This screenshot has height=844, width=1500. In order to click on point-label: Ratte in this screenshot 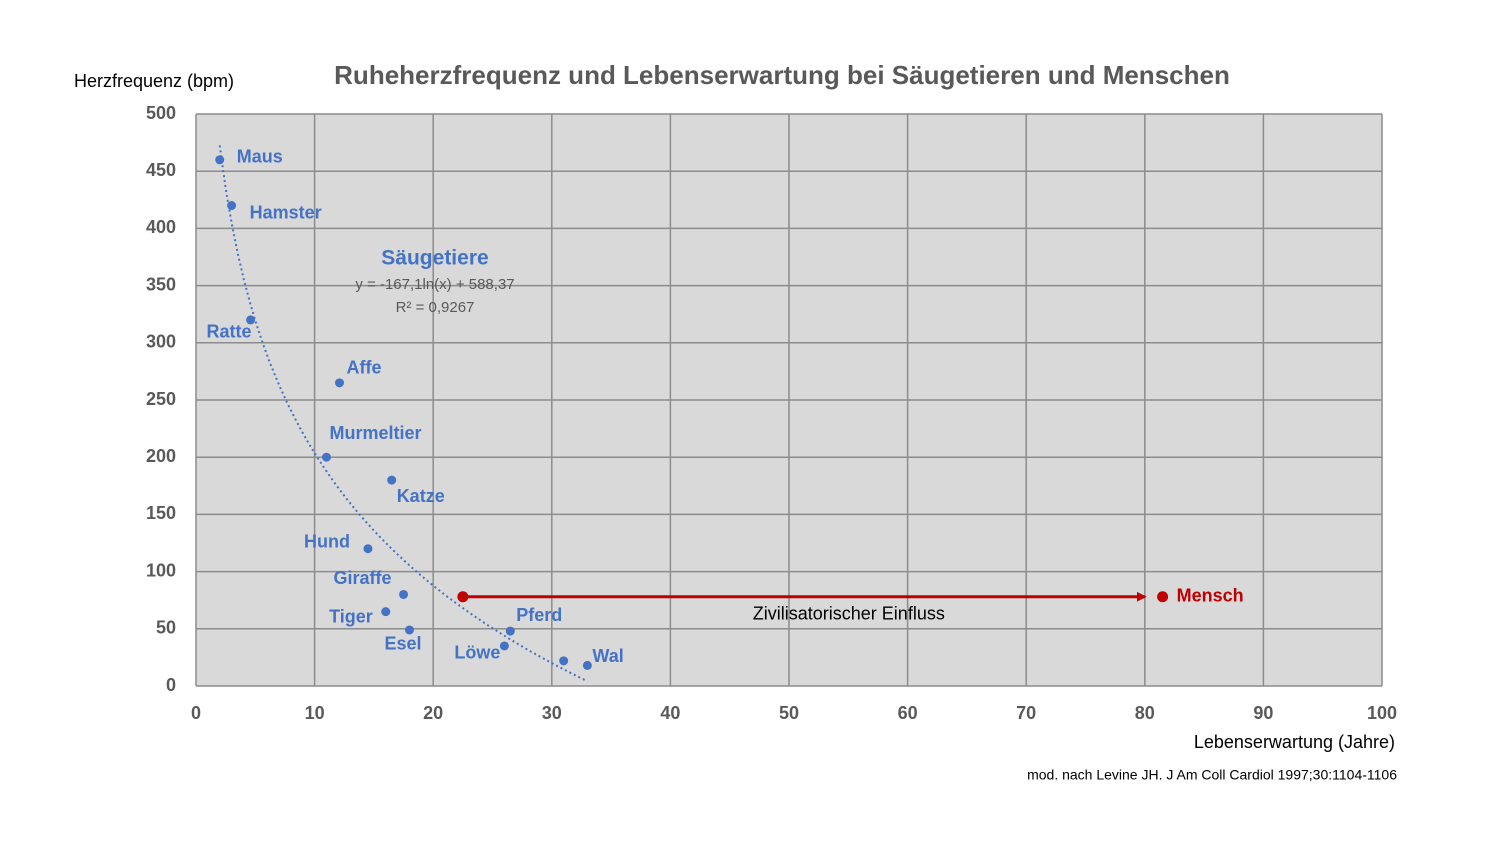, I will do `click(229, 332)`.